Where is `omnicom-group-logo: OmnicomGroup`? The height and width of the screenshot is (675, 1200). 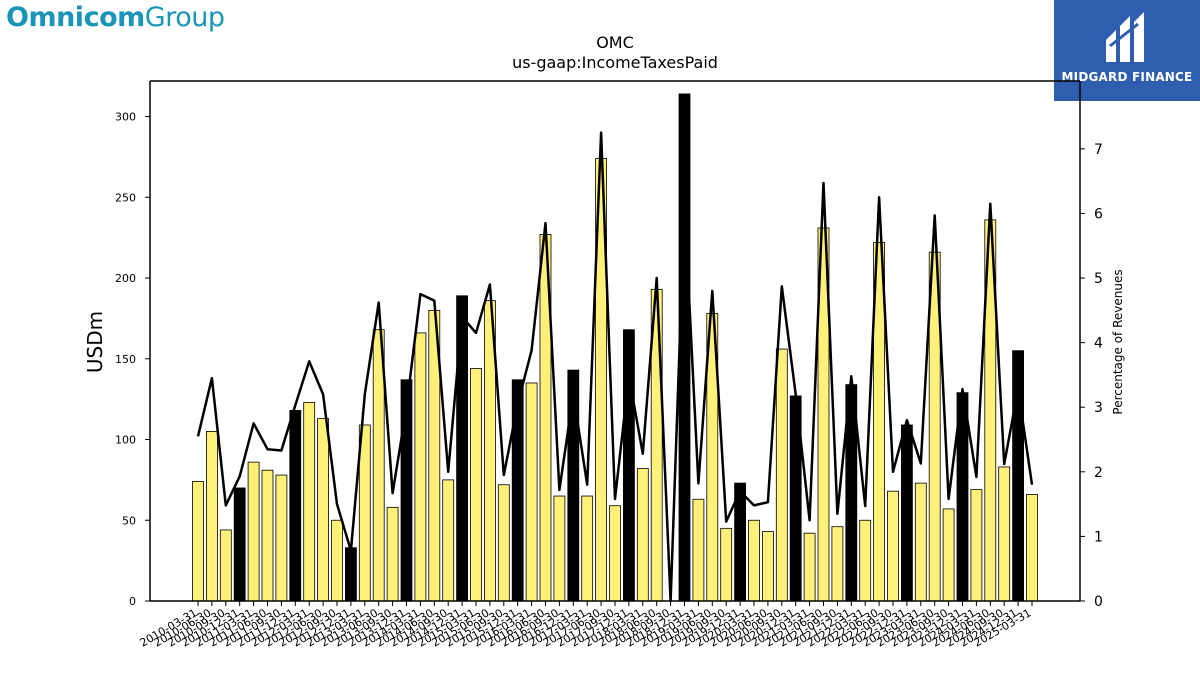
omnicom-group-logo: OmnicomGroup is located at coordinates (115, 17).